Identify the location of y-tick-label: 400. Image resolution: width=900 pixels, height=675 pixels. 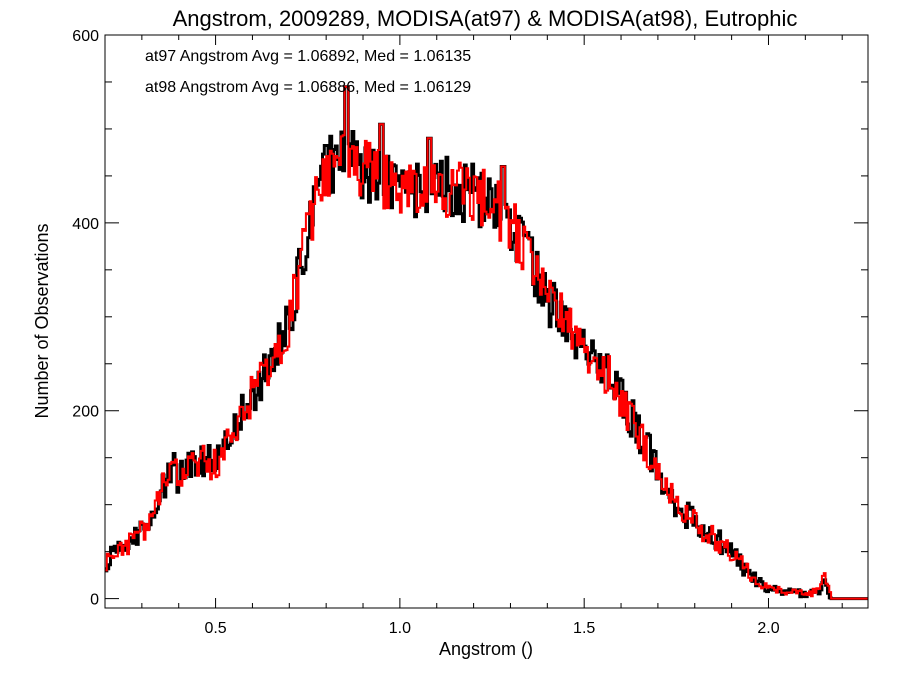
(85, 224).